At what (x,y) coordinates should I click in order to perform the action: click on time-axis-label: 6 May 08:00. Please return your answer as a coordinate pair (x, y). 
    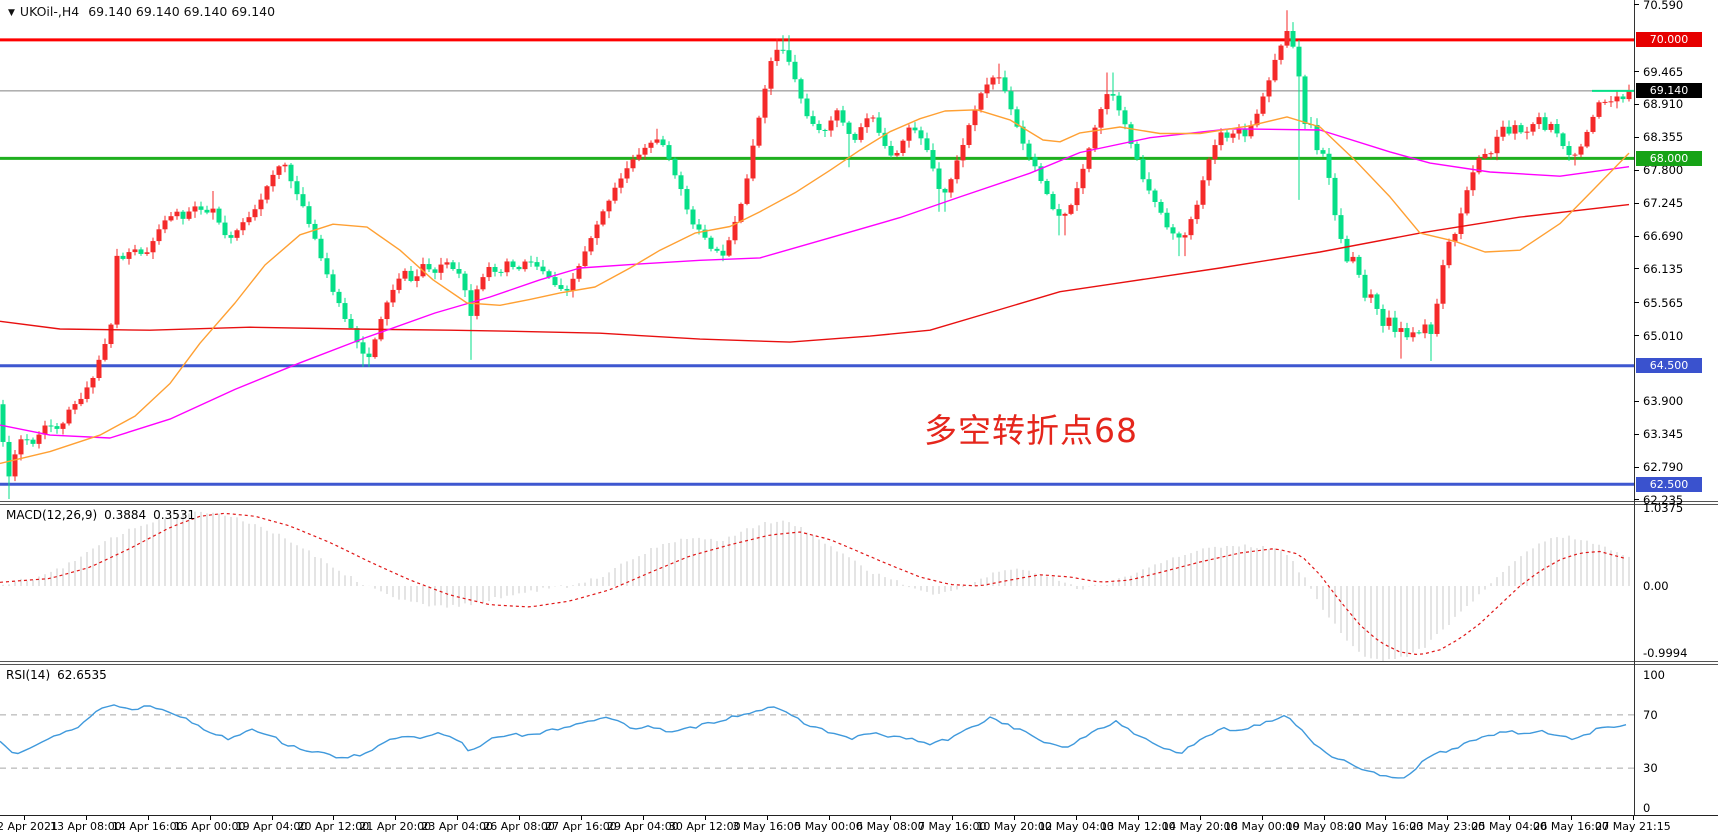
    Looking at the image, I should click on (890, 826).